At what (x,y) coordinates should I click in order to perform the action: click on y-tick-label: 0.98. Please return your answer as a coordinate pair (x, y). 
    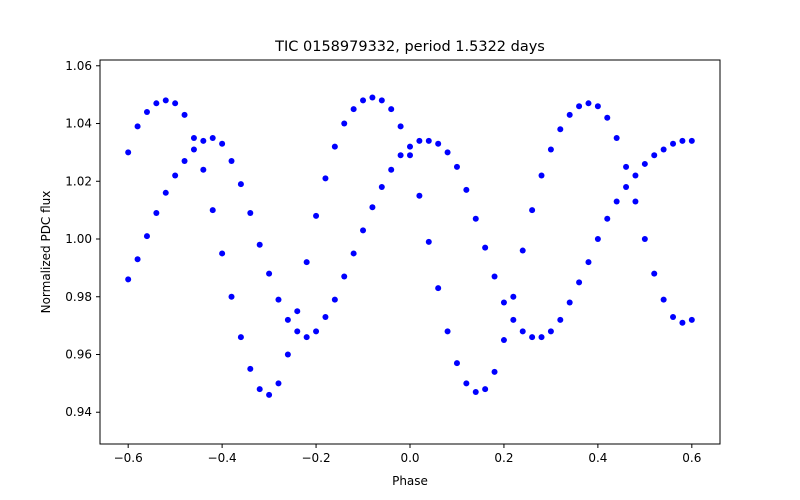
    Looking at the image, I should click on (78, 297).